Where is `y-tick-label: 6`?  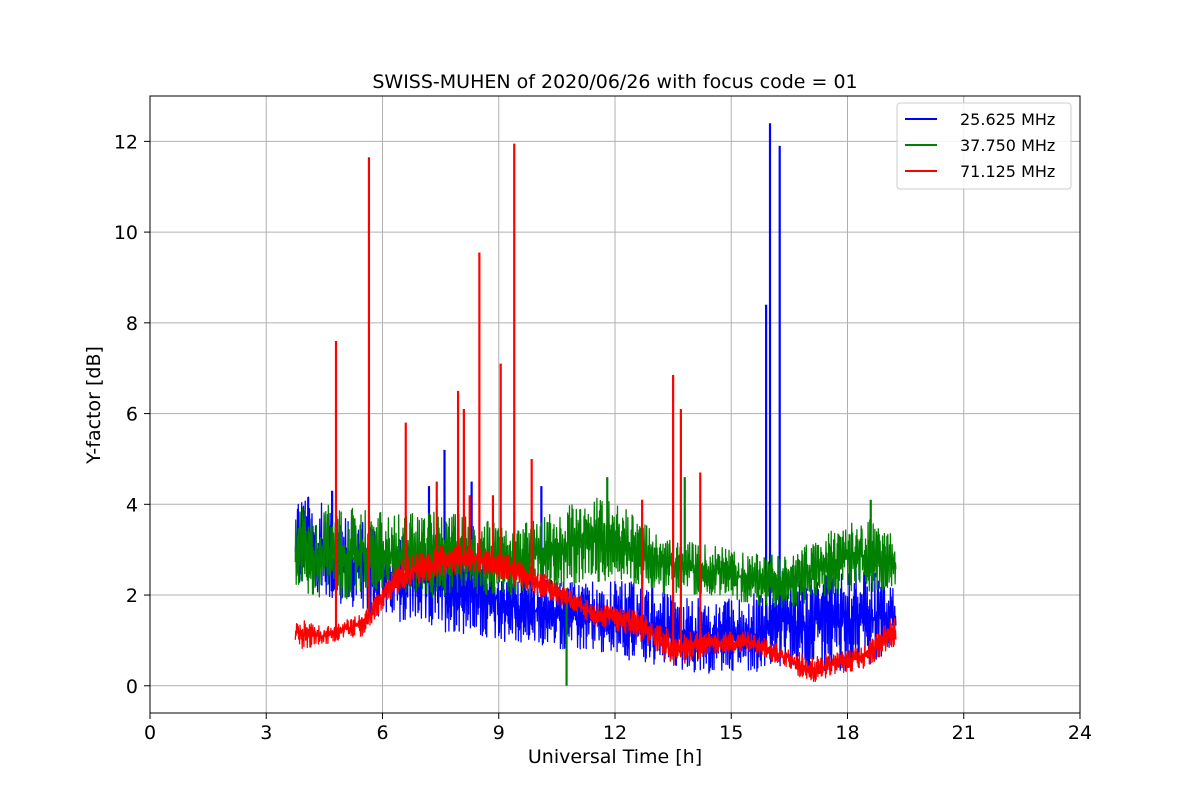
y-tick-label: 6 is located at coordinates (132, 415).